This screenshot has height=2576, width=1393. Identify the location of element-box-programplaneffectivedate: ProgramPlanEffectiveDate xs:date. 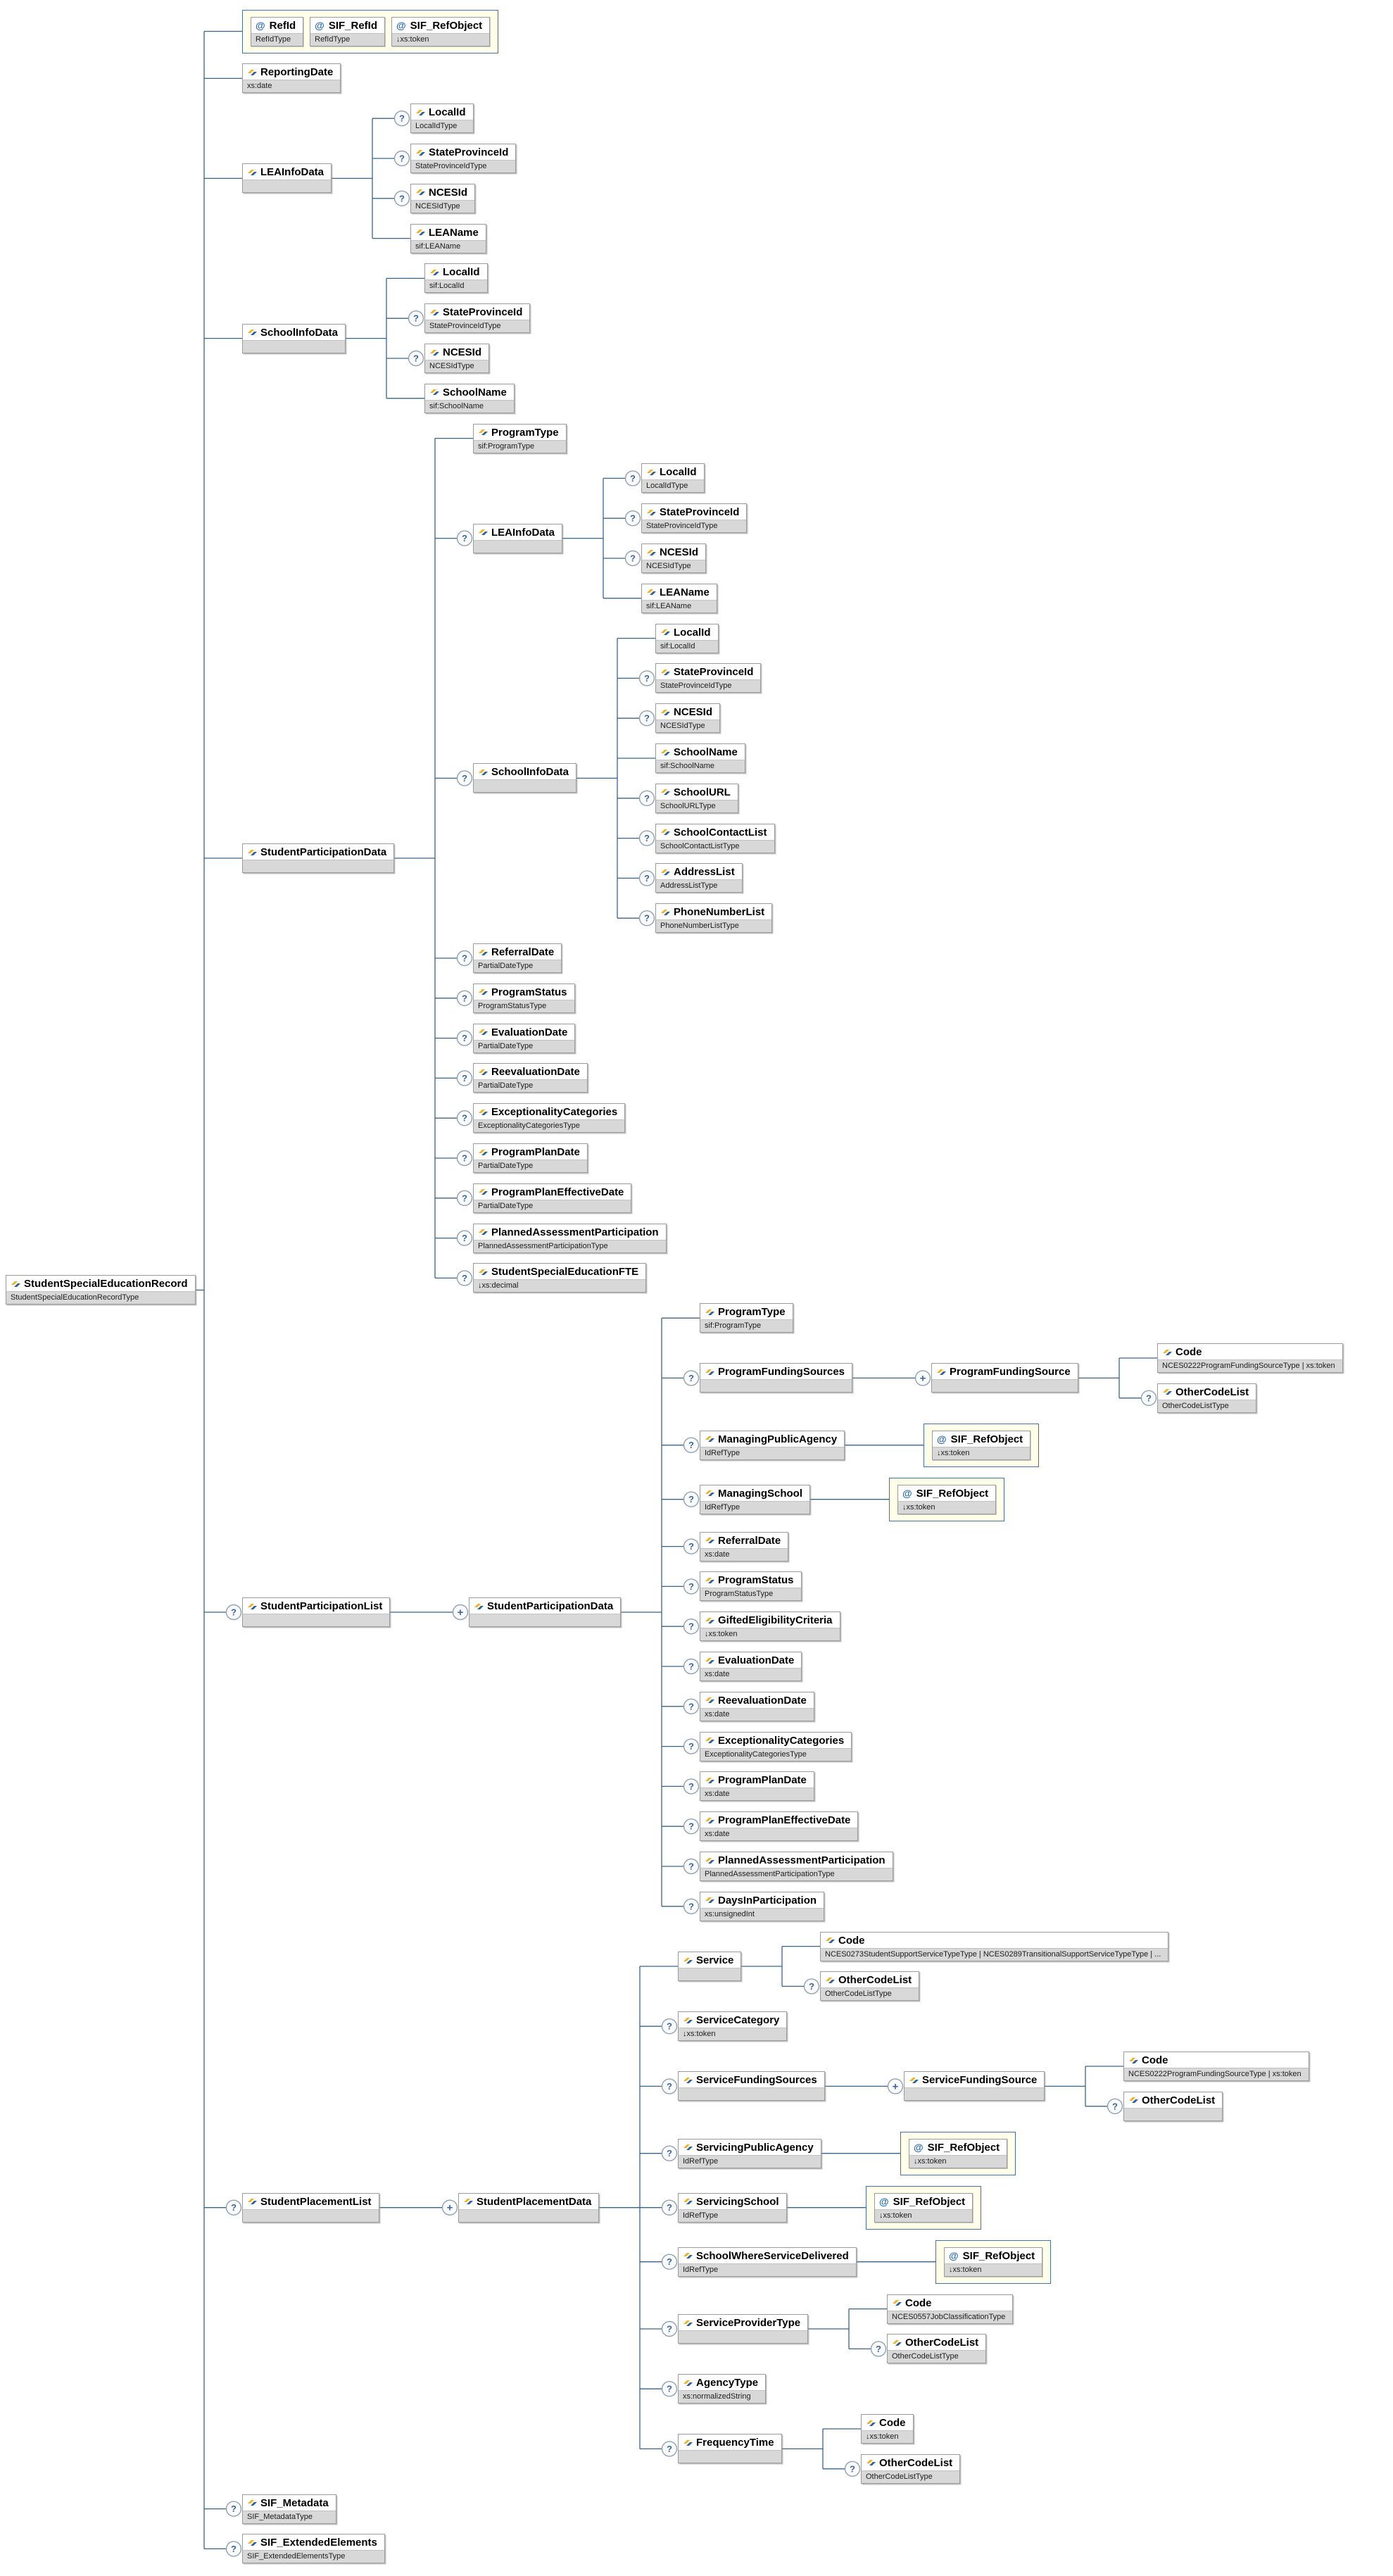
(780, 1827).